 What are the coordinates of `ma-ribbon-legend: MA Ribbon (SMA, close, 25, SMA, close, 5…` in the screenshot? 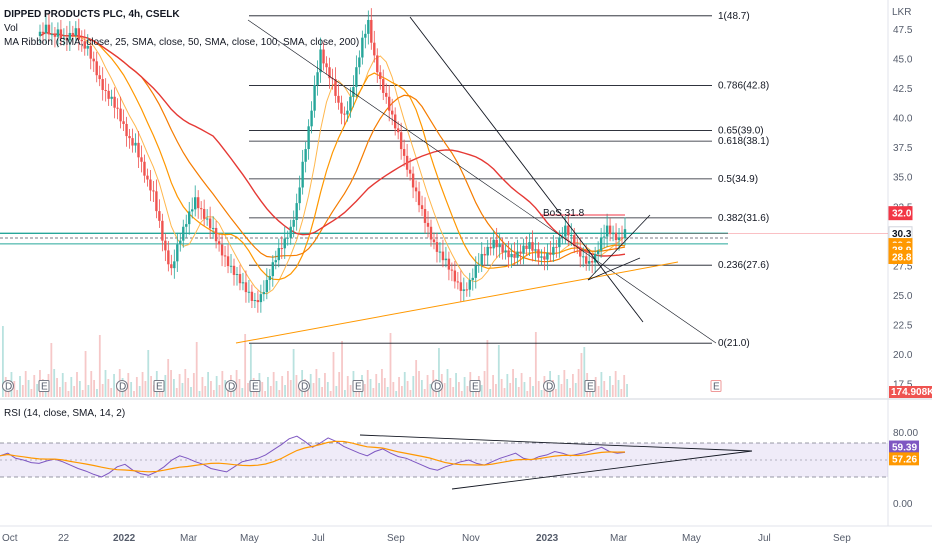 It's located at (181, 42).